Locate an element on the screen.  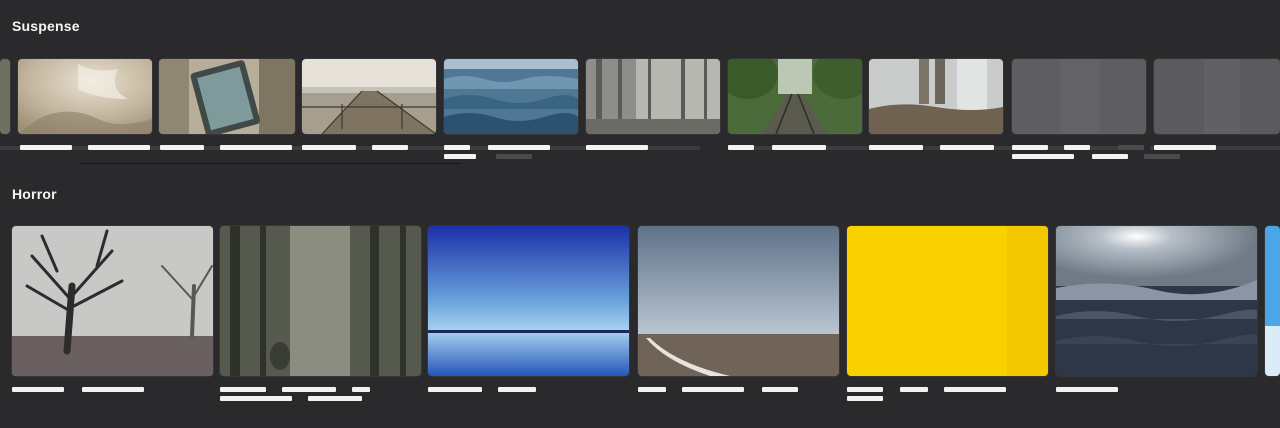
railway-tracks-thumbnail is located at coordinates (795, 96).